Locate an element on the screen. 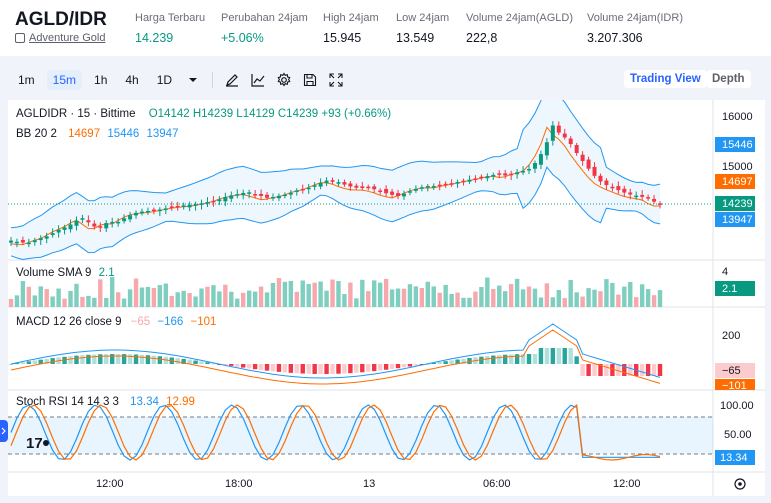 The height and width of the screenshot is (503, 771). timeframe-4h: 4h is located at coordinates (132, 80).